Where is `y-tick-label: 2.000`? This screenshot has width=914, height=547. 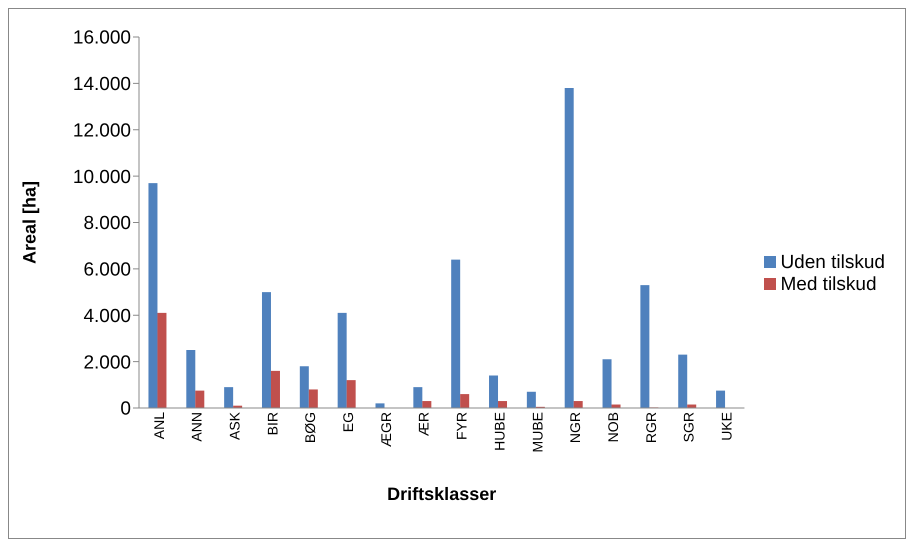 y-tick-label: 2.000 is located at coordinates (107, 363).